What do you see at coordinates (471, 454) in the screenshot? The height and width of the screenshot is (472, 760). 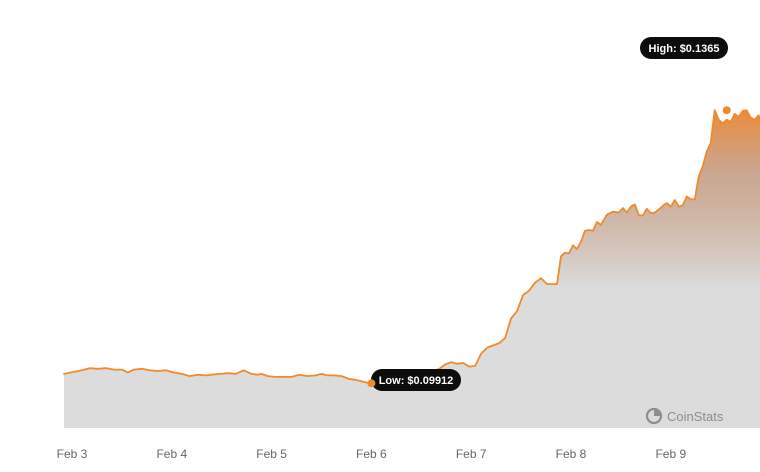 I see `x-tick-label: Feb 7` at bounding box center [471, 454].